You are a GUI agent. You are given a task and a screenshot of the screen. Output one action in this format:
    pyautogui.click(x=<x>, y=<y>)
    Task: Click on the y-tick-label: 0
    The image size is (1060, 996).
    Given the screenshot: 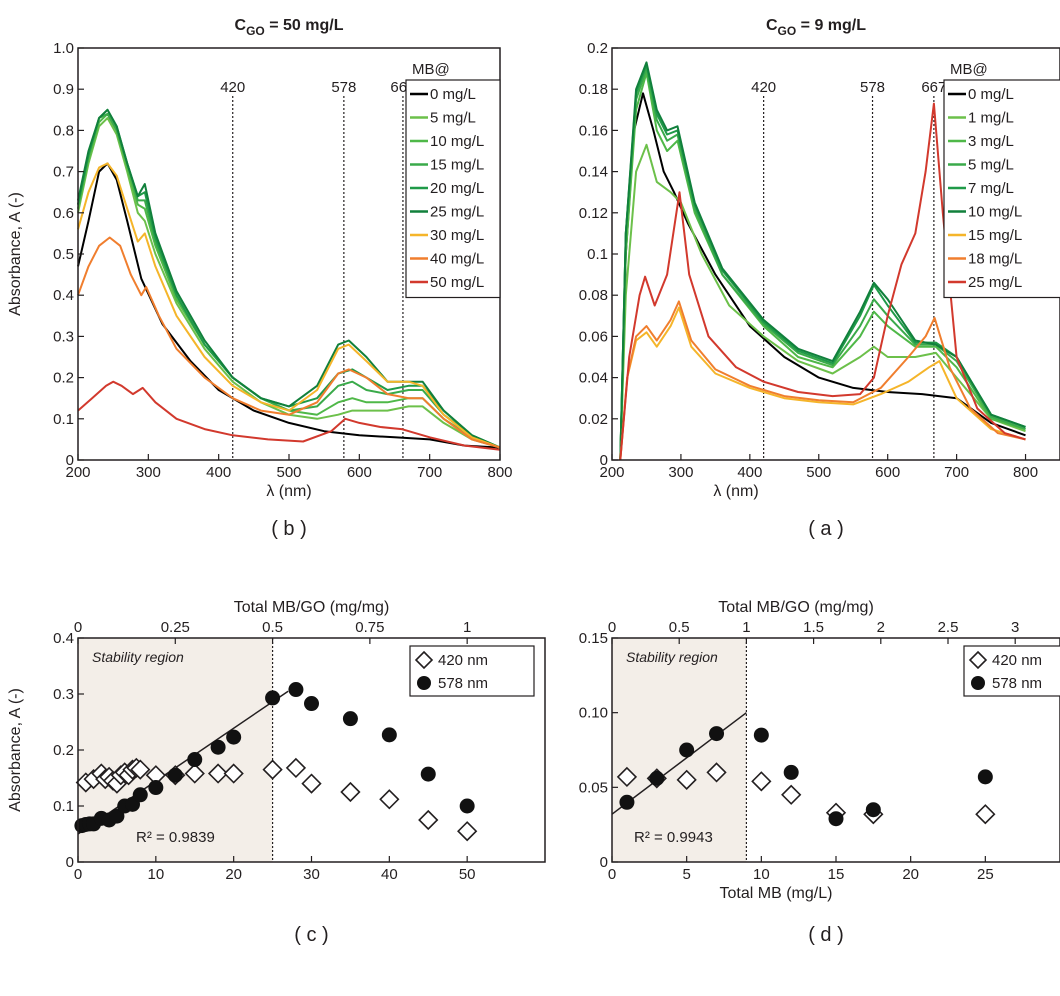 What is the action you would take?
    pyautogui.click(x=70, y=460)
    